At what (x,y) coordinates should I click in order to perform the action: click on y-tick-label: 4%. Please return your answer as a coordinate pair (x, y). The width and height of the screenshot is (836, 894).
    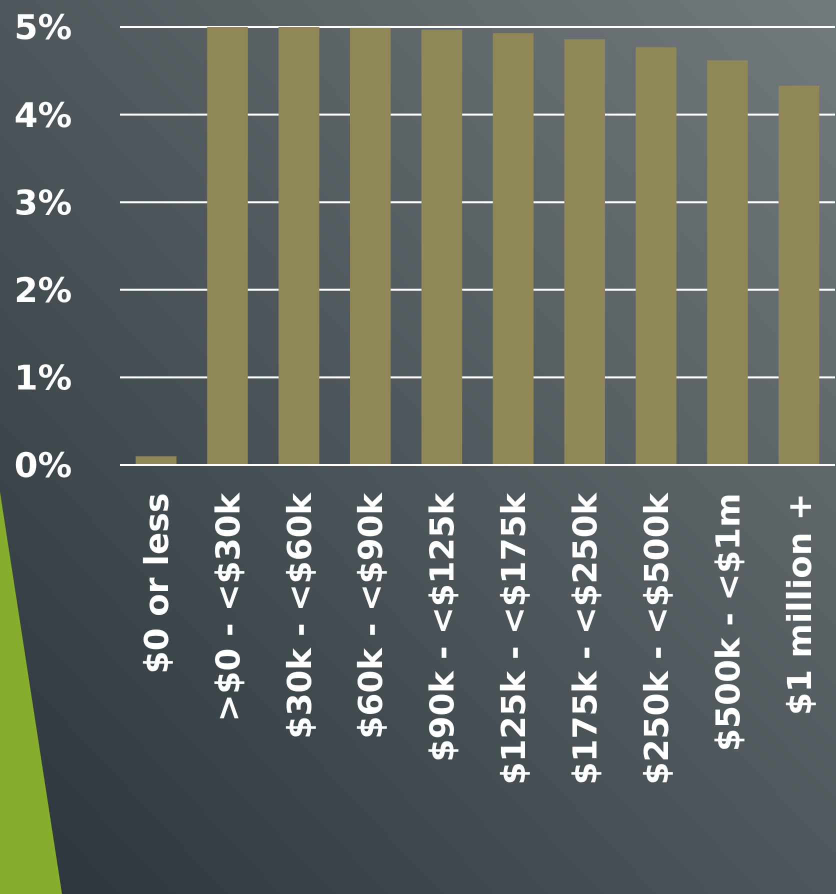
    Looking at the image, I should click on (43, 116).